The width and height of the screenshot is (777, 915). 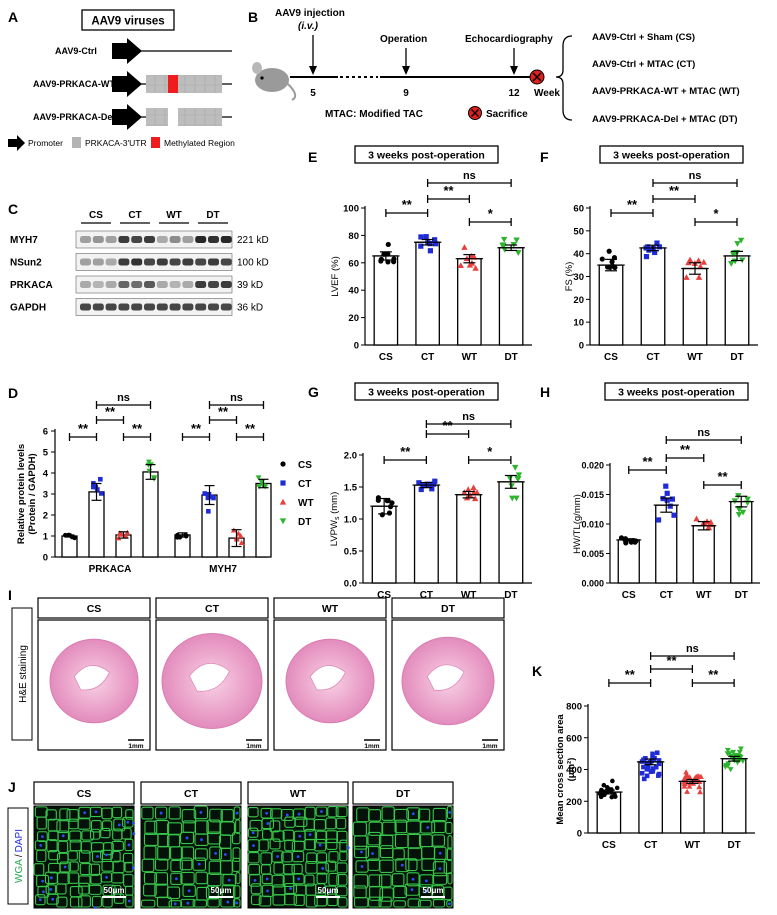 I want to click on y-tick-label: 200, so click(x=574, y=802).